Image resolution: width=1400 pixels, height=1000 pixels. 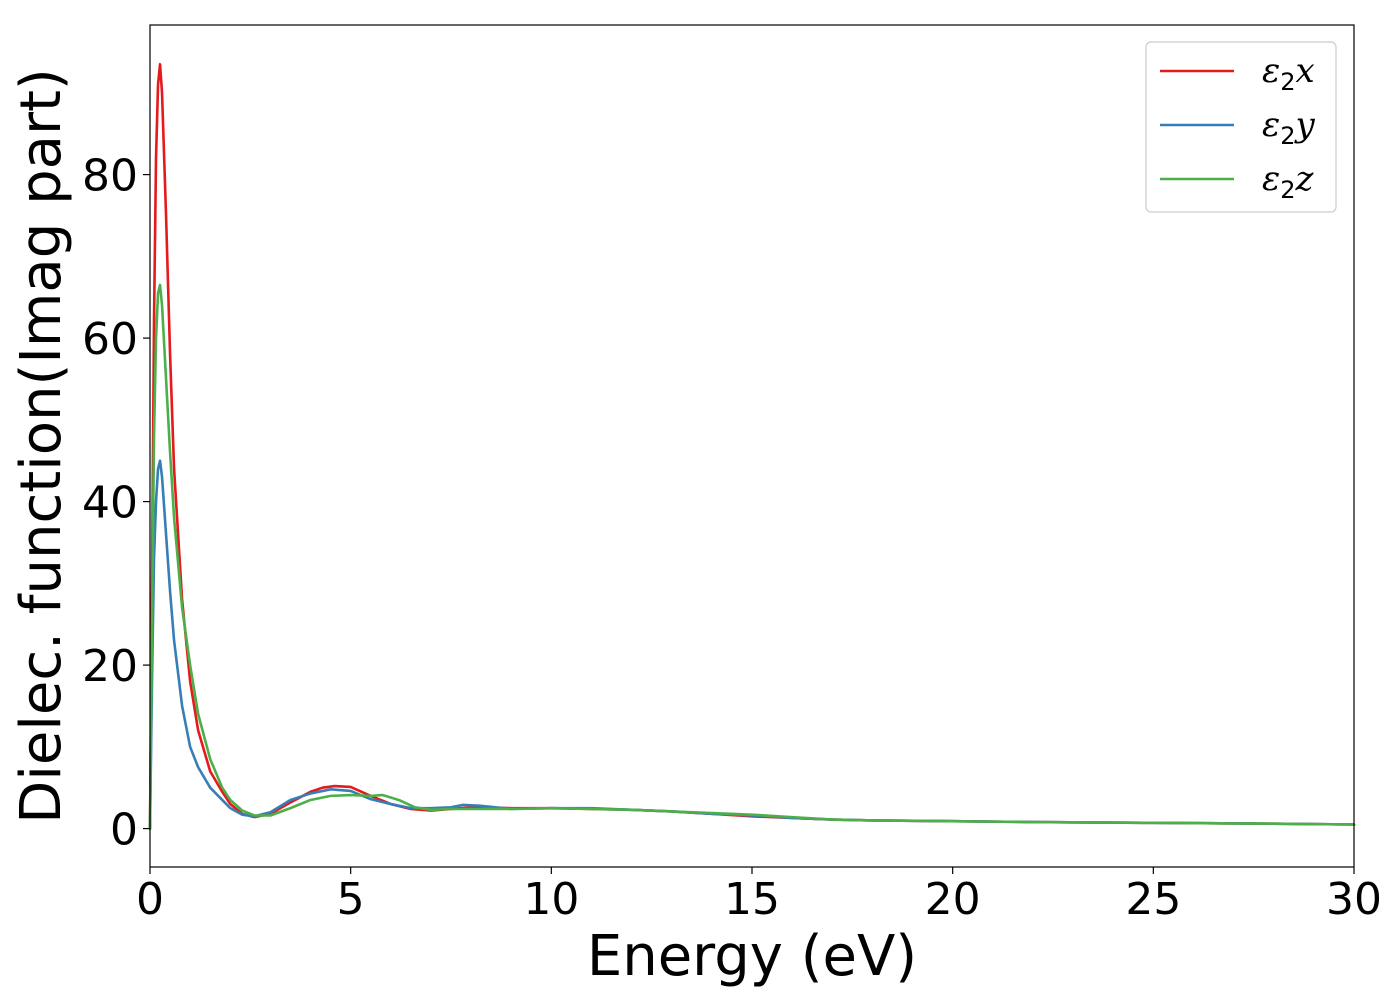 What do you see at coordinates (551, 899) in the screenshot?
I see `x-tick-label: 10` at bounding box center [551, 899].